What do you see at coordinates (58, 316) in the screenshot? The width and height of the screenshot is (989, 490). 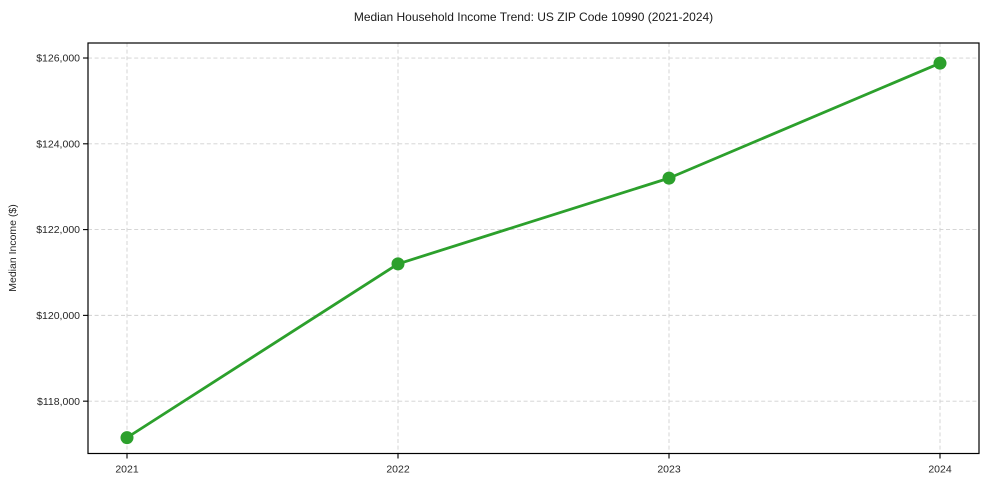 I see `y-tick-label: $120,000` at bounding box center [58, 316].